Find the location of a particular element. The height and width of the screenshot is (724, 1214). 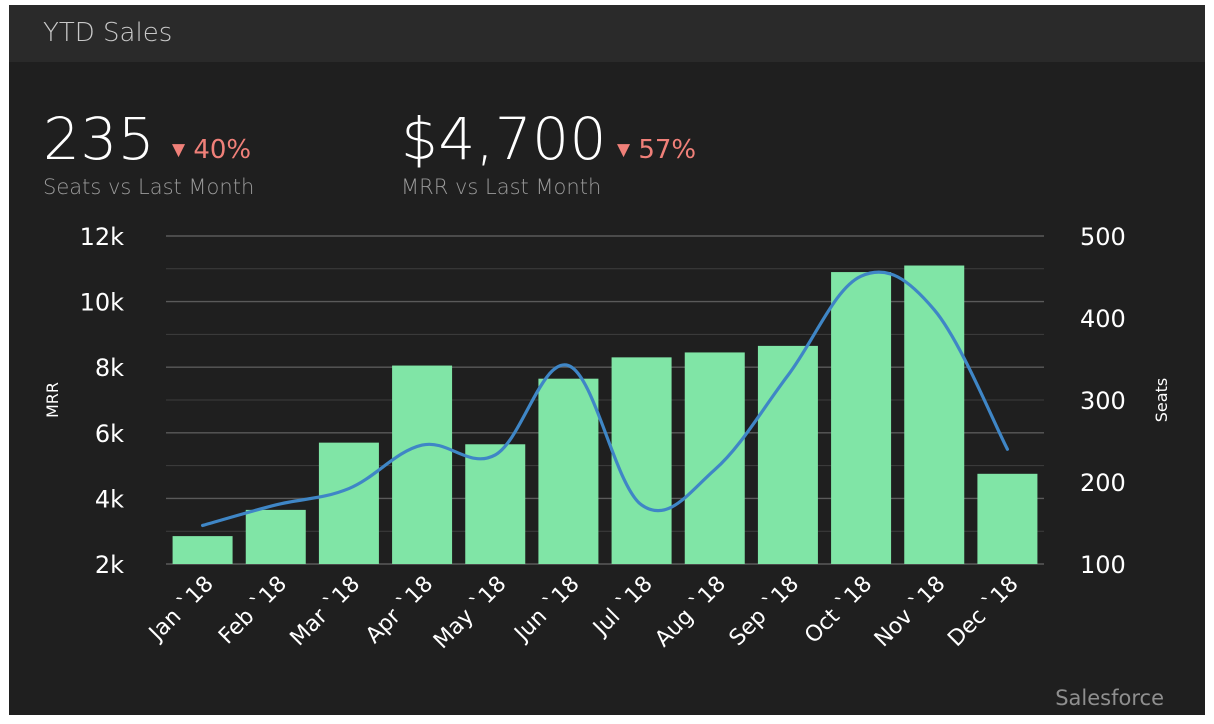

seats-caption: Seats vs Last Month is located at coordinates (149, 187).